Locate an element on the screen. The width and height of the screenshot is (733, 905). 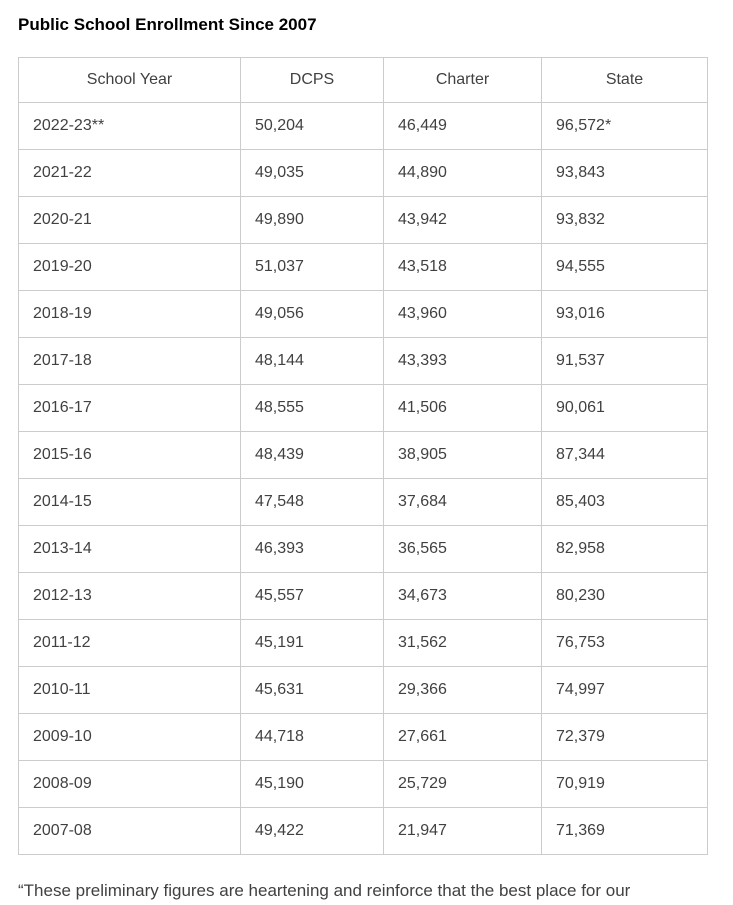
value-cell: 44,718 is located at coordinates (312, 737).